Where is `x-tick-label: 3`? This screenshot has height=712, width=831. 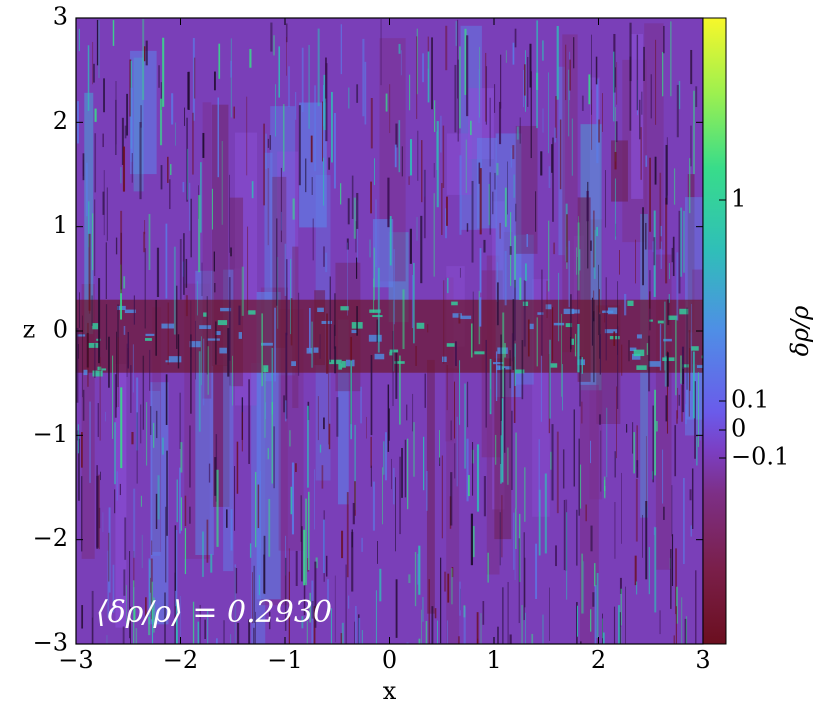 x-tick-label: 3 is located at coordinates (702, 660).